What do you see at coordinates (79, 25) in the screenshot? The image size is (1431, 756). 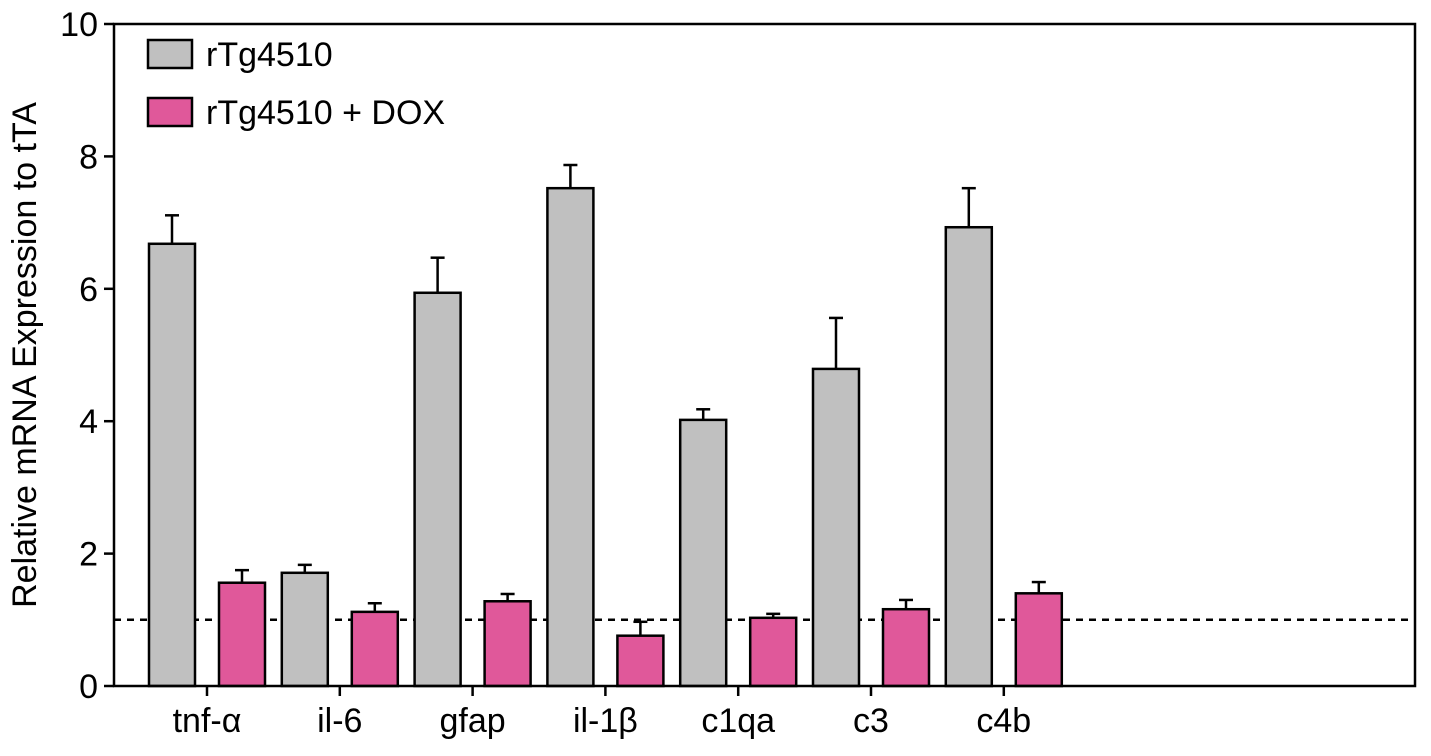 I see `y-tick-label: 10` at bounding box center [79, 25].